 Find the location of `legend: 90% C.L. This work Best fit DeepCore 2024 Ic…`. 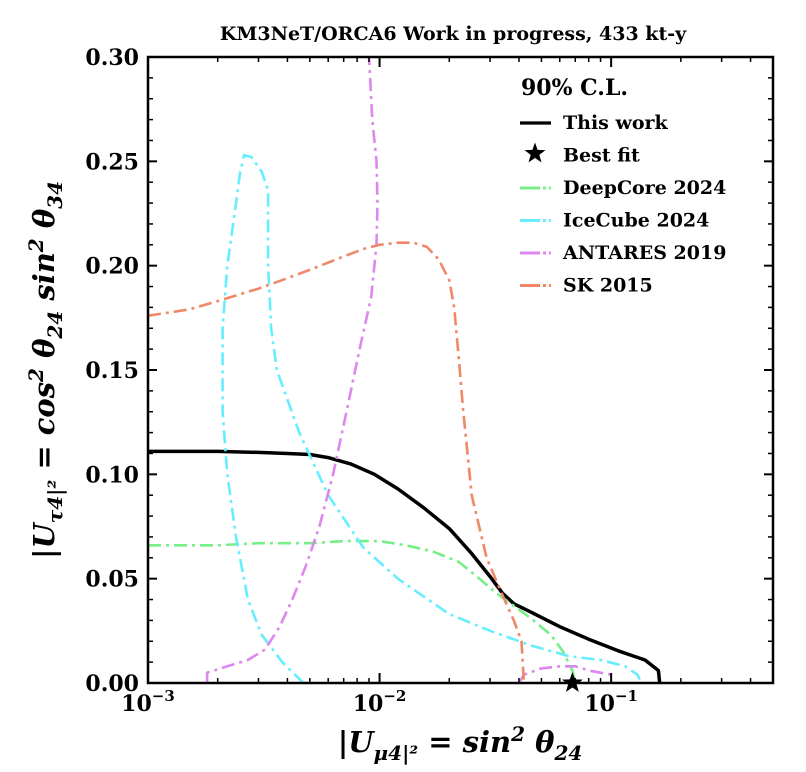

legend: 90% C.L. This work Best fit DeepCore 2024 Ic… is located at coordinates (623, 186).